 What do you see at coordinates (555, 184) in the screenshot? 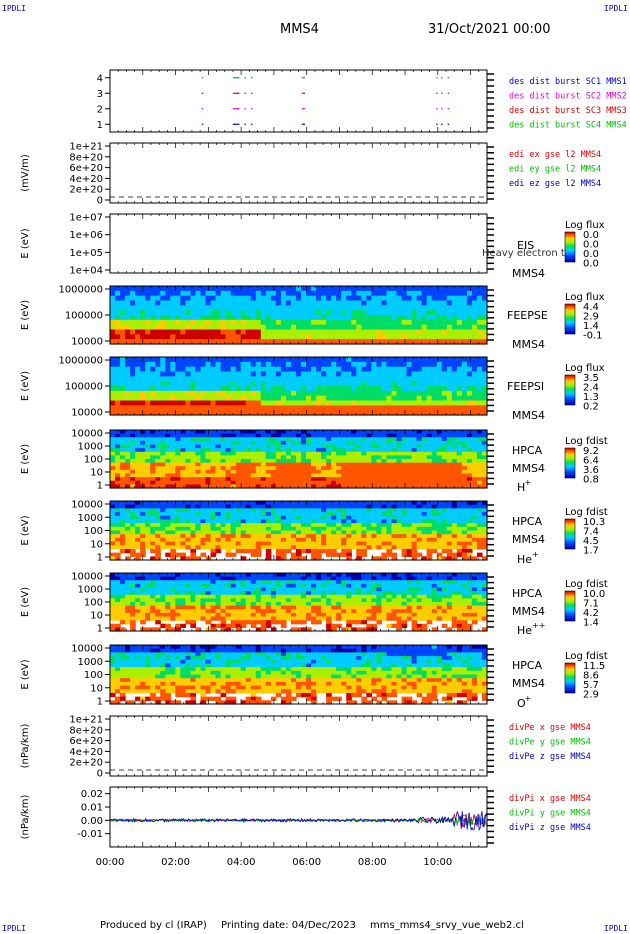
I see `edi-legend-3: edi ez gse l2 MMS4` at bounding box center [555, 184].